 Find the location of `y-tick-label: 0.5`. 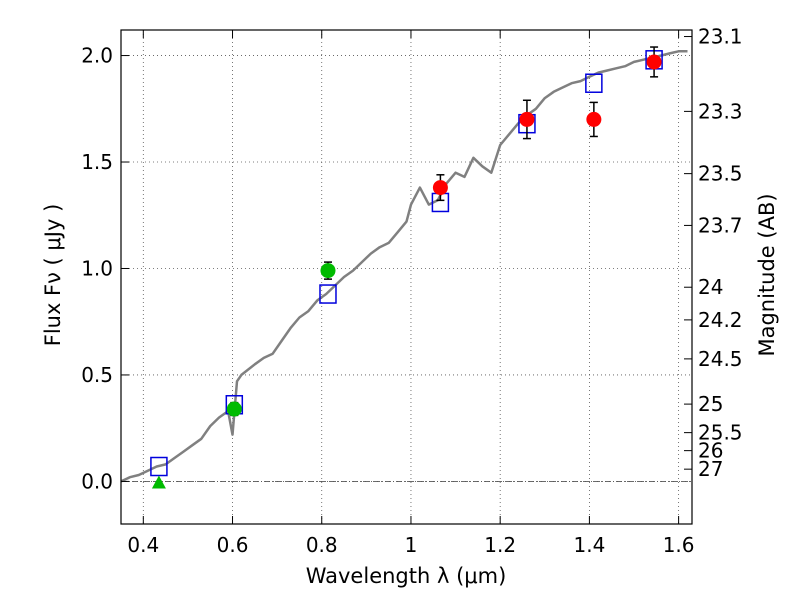

y-tick-label: 0.5 is located at coordinates (97, 375).